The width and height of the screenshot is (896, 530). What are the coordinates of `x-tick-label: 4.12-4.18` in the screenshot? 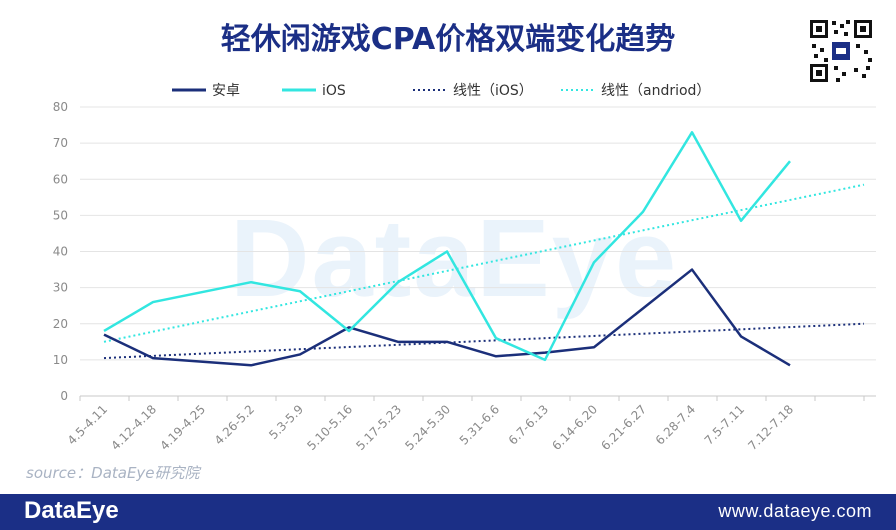 It's located at (133, 427).